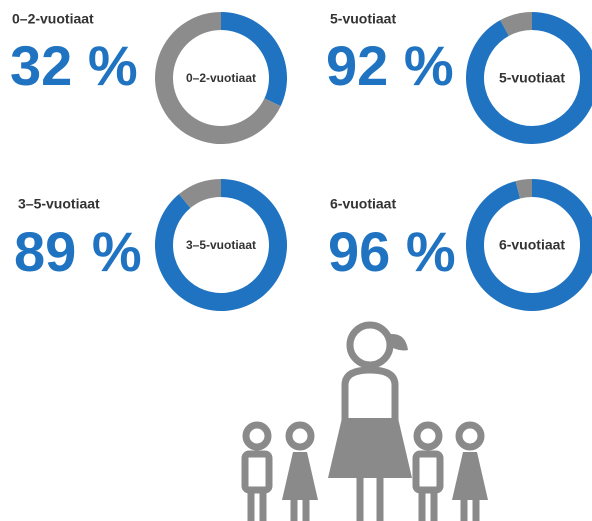 The width and height of the screenshot is (592, 521). I want to click on chart-title: 5-vuotiaat, so click(363, 19).